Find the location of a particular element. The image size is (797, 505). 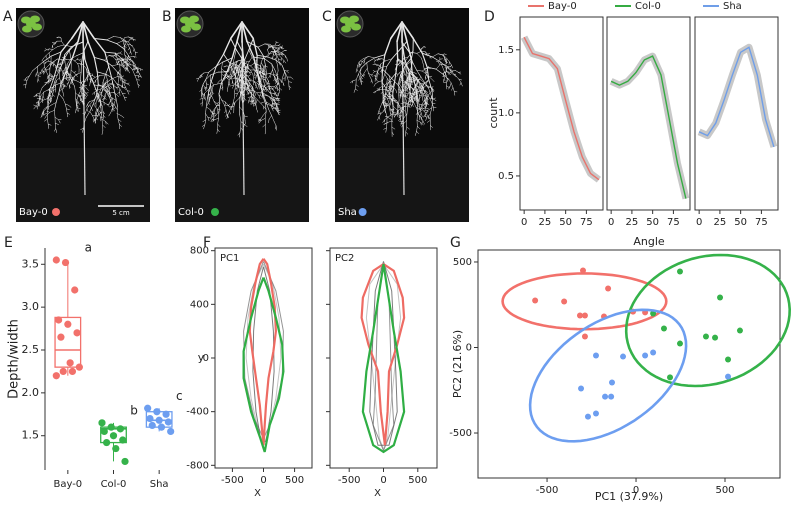

y-tick-label: 800 is located at coordinates (199, 251).